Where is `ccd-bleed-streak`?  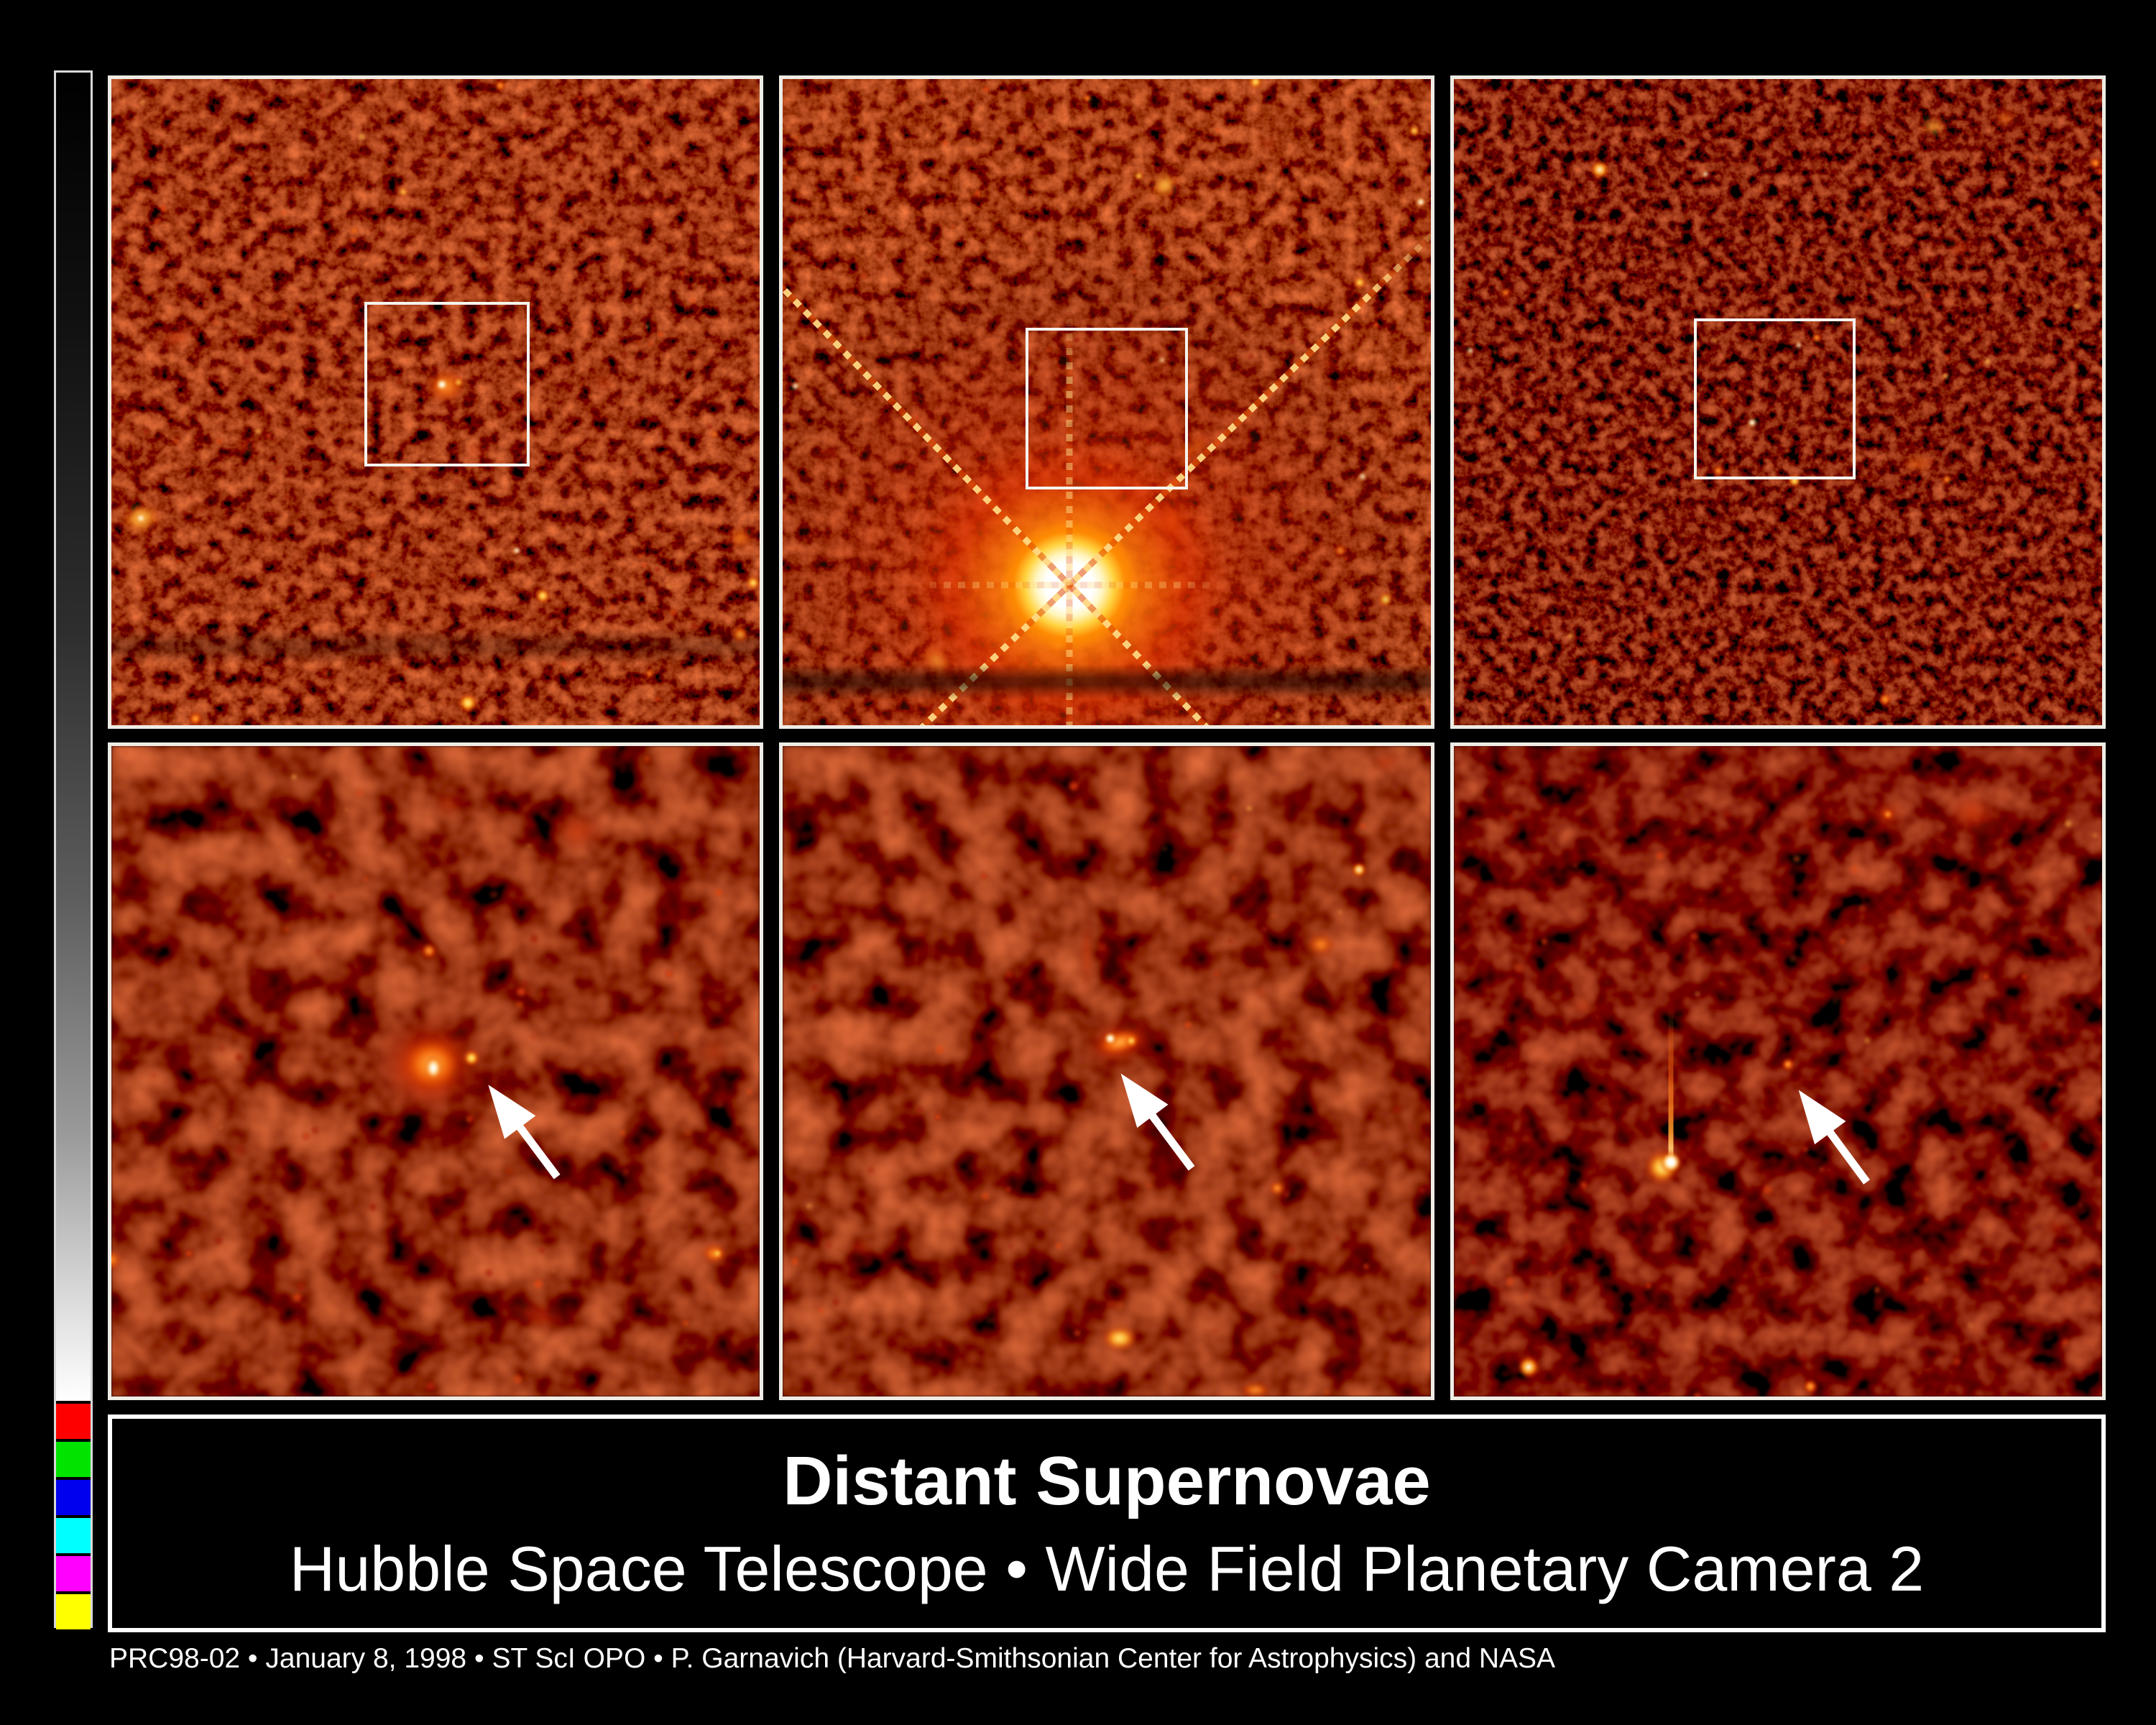 ccd-bleed-streak is located at coordinates (1671, 1084).